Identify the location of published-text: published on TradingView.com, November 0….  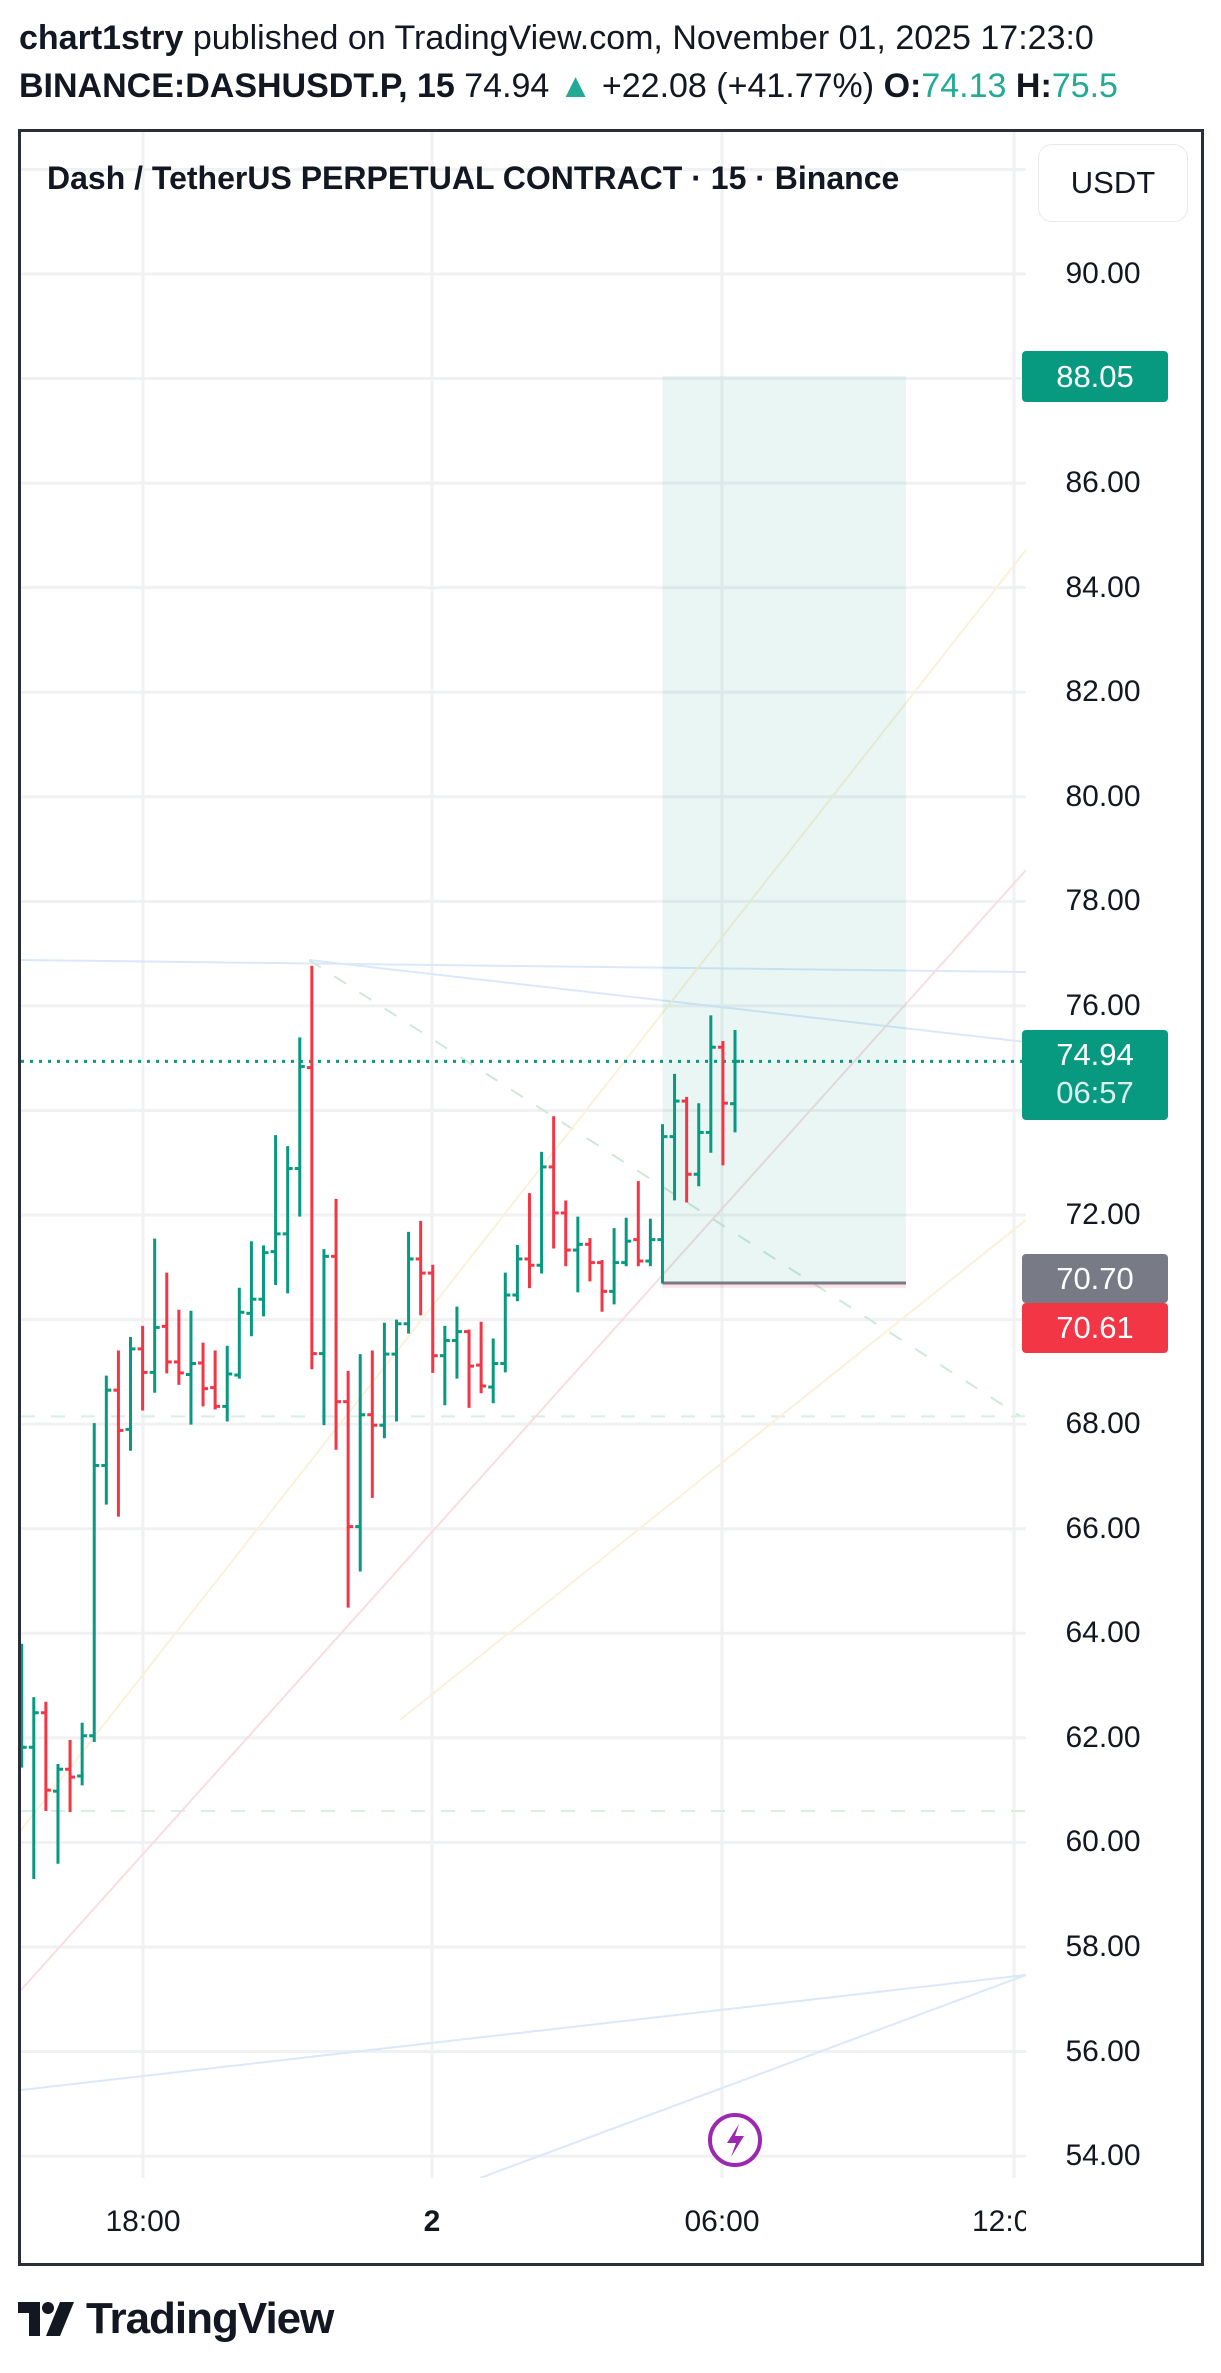
(638, 38).